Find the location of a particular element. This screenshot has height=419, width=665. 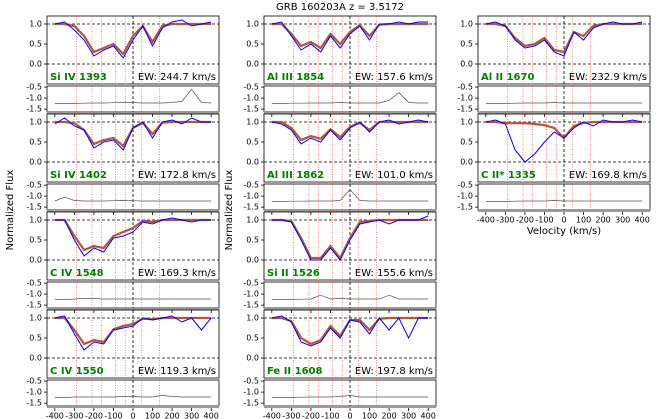

ew-label: EW: 119.3 km/s is located at coordinates (177, 371).